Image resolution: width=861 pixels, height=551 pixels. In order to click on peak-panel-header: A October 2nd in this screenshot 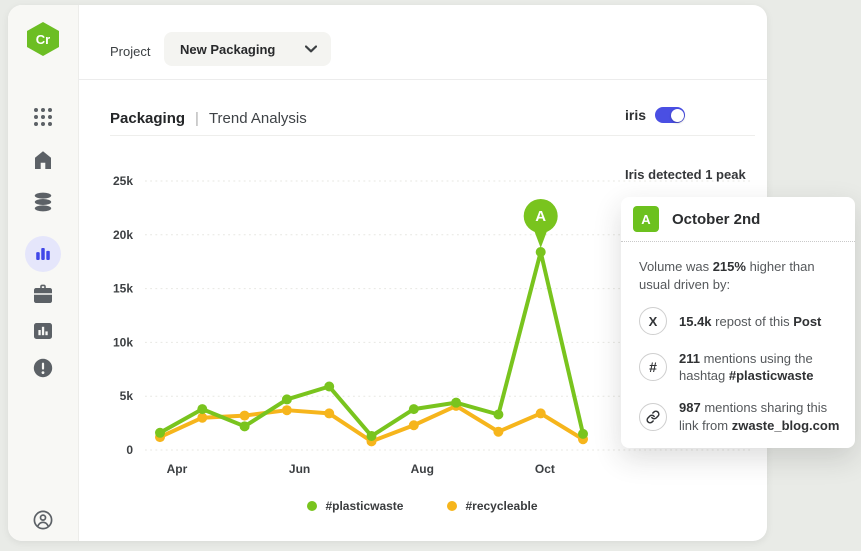, I will do `click(738, 219)`.